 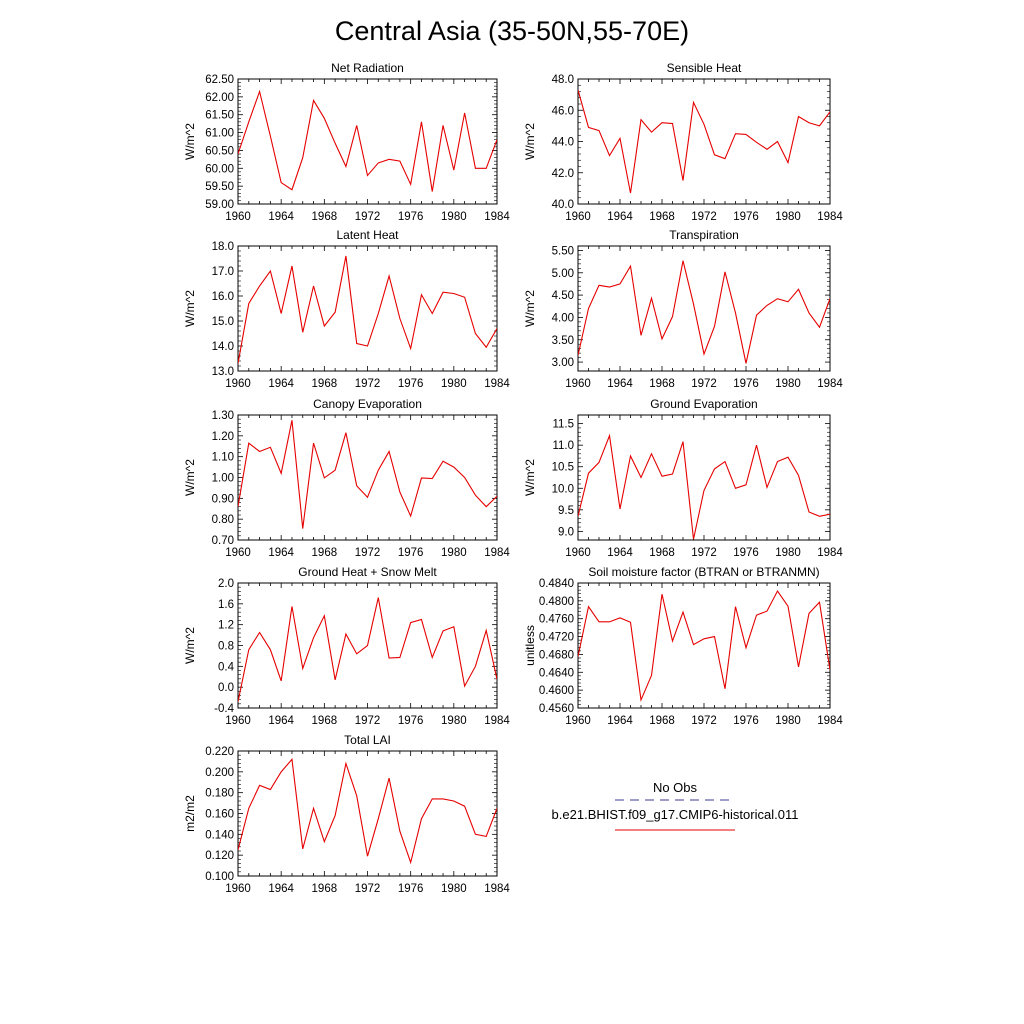 I want to click on panel-title: Canopy Evaporation, so click(x=367, y=404).